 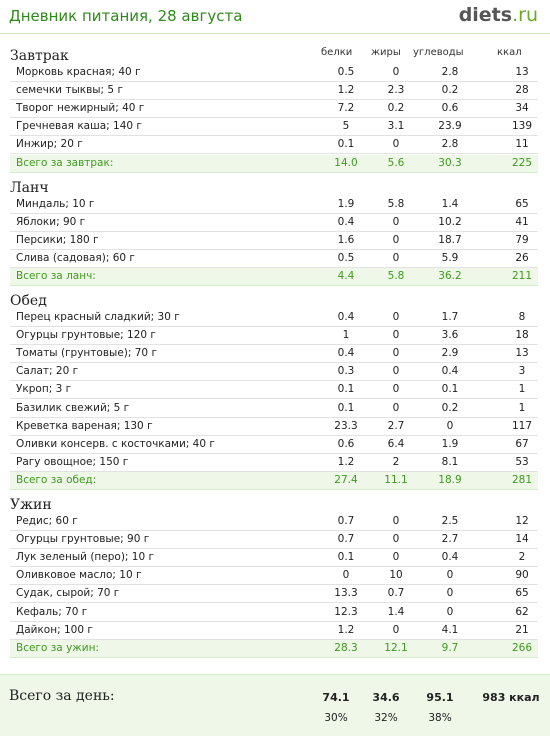 What do you see at coordinates (274, 241) in the screenshot?
I see `food-row: Персики; 180 г 1.6 0 18.7 79` at bounding box center [274, 241].